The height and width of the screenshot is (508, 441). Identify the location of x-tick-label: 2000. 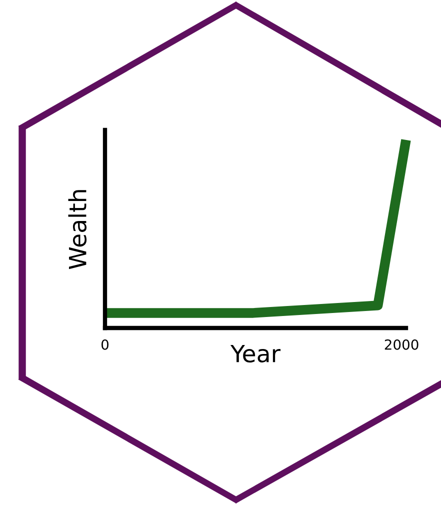
(401, 344).